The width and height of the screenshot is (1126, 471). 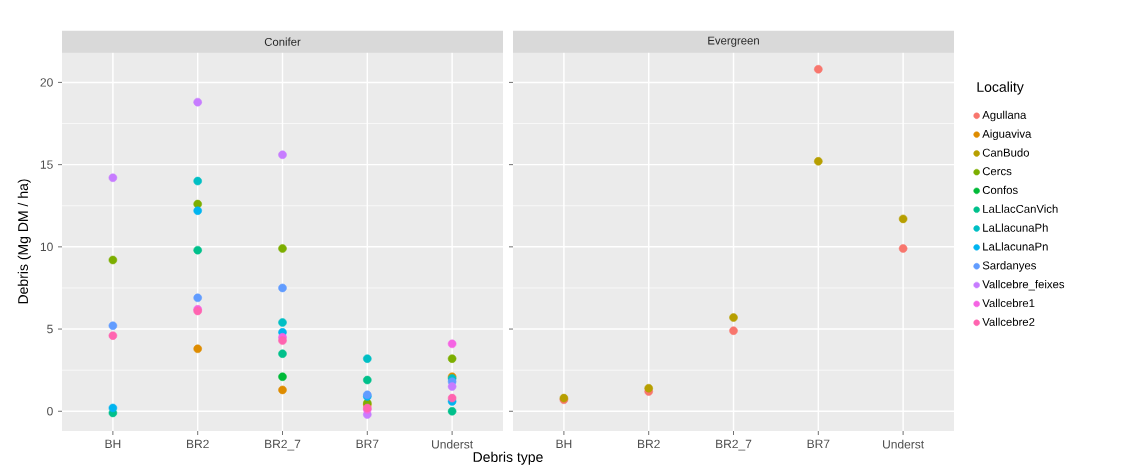 I want to click on legend-title: Locality, so click(x=1000, y=88).